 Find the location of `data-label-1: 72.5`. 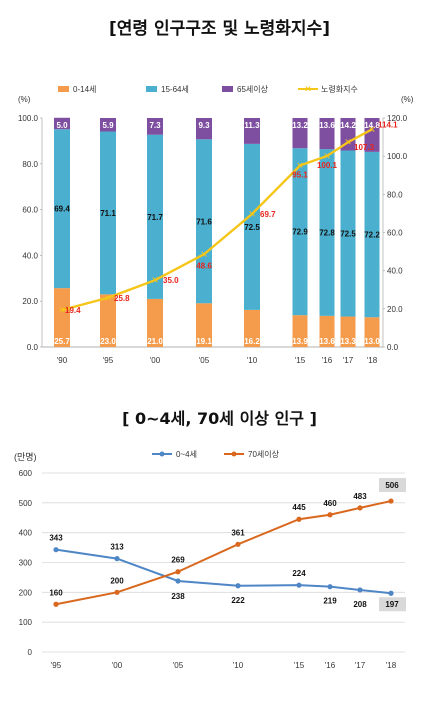

data-label-1: 72.5 is located at coordinates (252, 227).